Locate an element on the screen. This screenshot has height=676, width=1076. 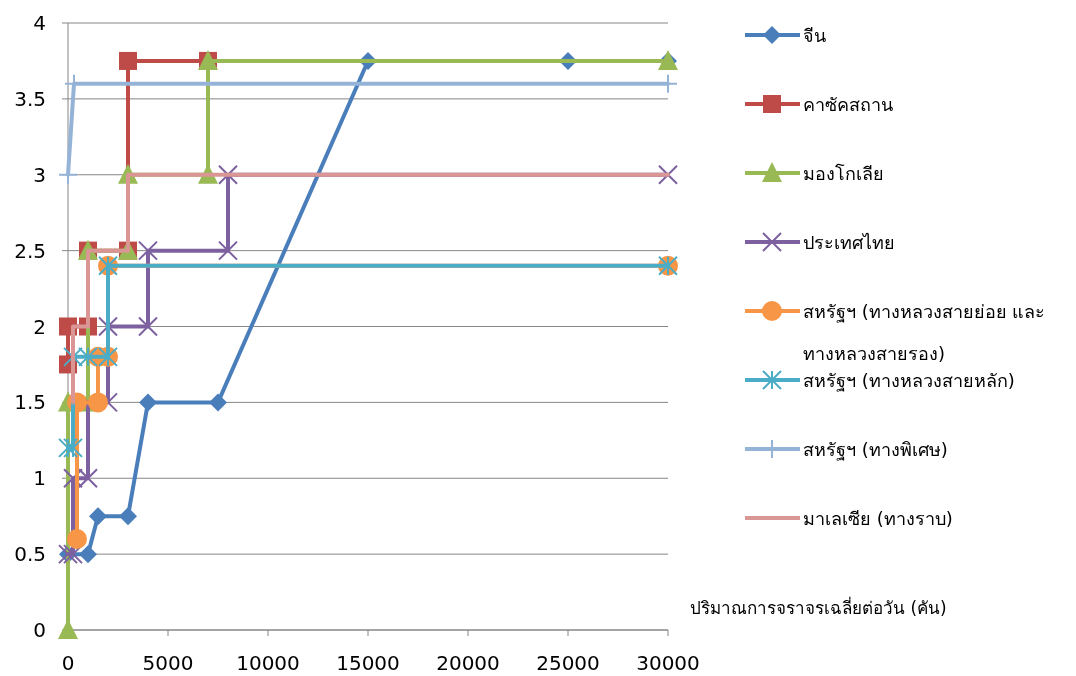
legend-label: มาเลเซีย (ทางราบ) is located at coordinates (878, 518).